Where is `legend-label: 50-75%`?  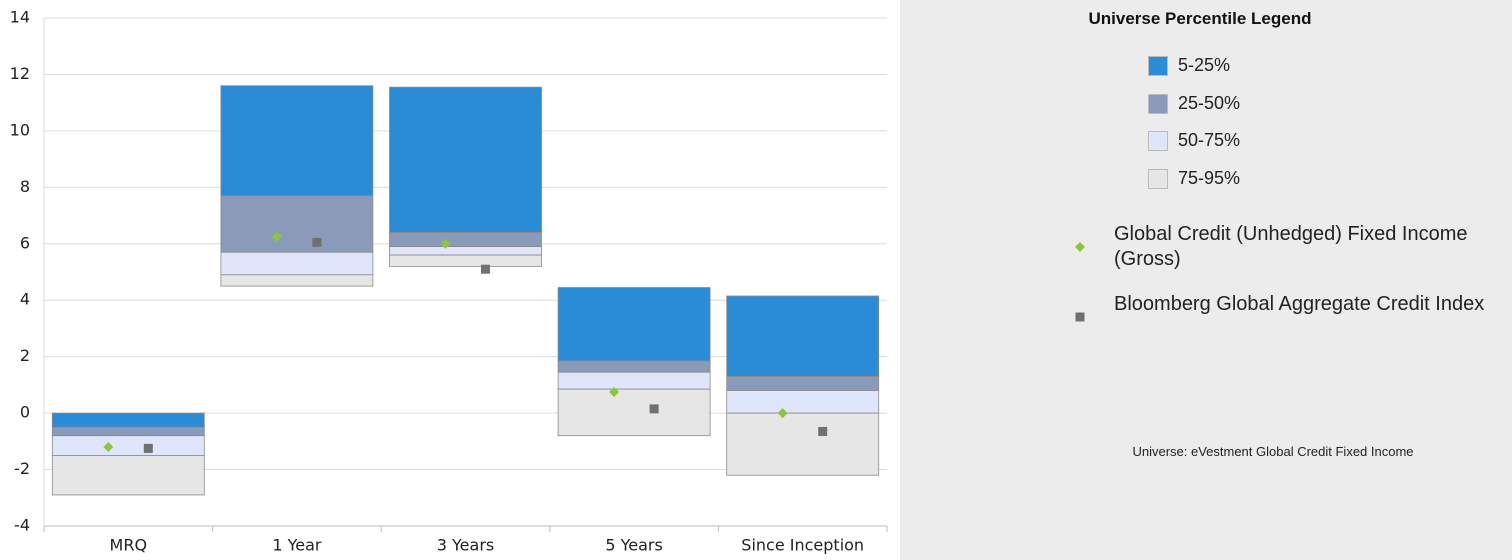 legend-label: 50-75% is located at coordinates (1209, 140).